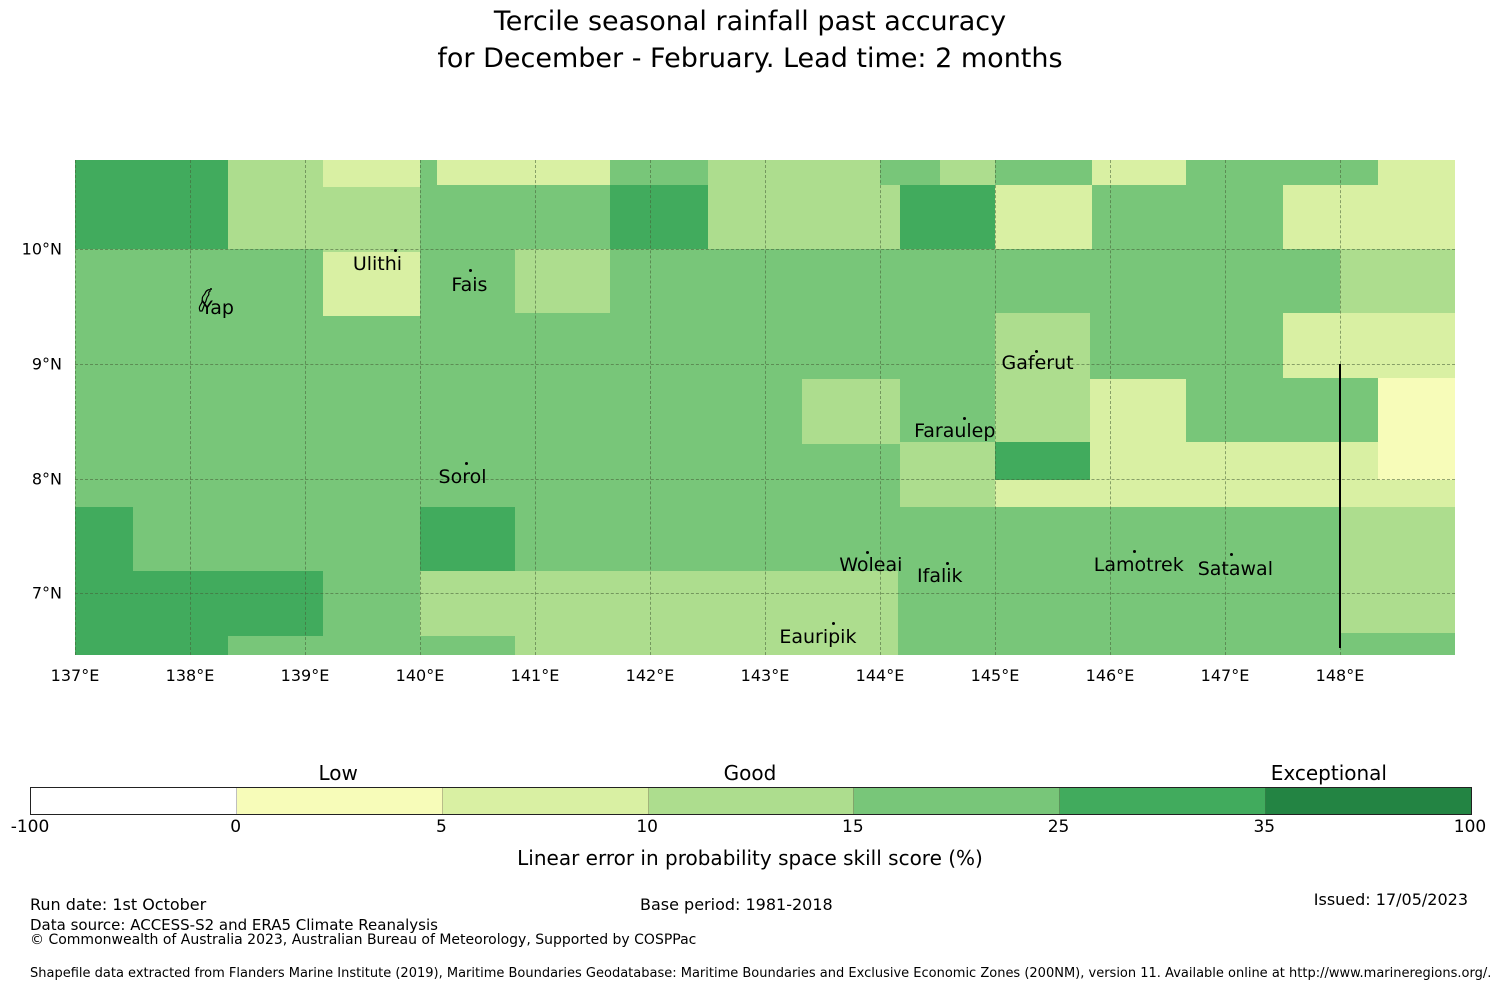 The height and width of the screenshot is (990, 1500). Describe the element at coordinates (75, 675) in the screenshot. I see `x-axis-tick-label: 137°E` at that location.